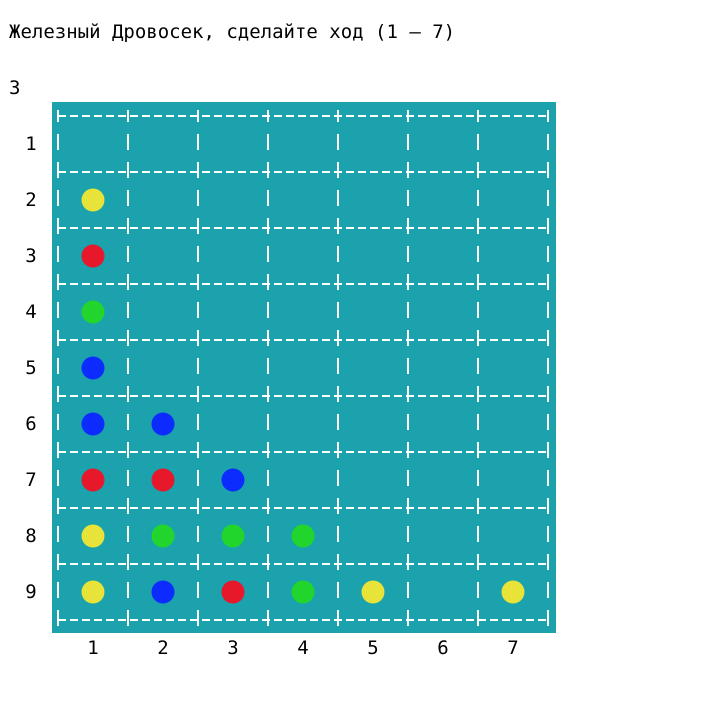 Image resolution: width=722 pixels, height=706 pixels. I want to click on column-label: 3, so click(233, 648).